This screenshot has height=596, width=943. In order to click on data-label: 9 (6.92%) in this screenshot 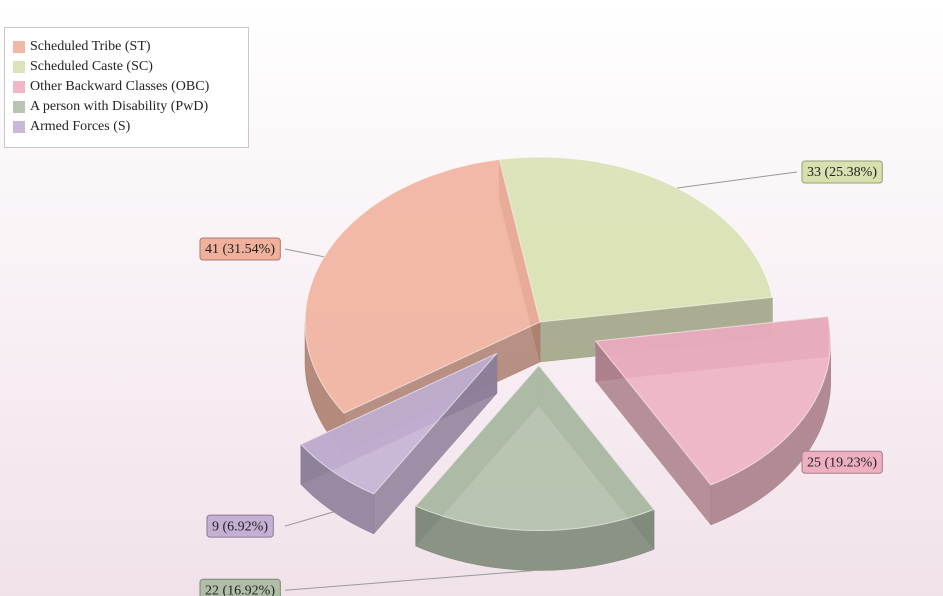, I will do `click(240, 526)`.